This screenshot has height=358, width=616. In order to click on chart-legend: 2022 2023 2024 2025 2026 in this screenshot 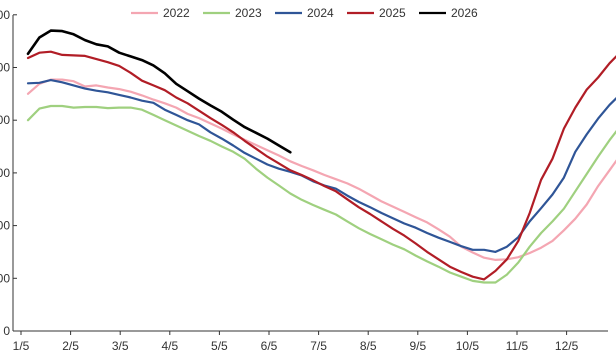, I will do `click(304, 13)`.